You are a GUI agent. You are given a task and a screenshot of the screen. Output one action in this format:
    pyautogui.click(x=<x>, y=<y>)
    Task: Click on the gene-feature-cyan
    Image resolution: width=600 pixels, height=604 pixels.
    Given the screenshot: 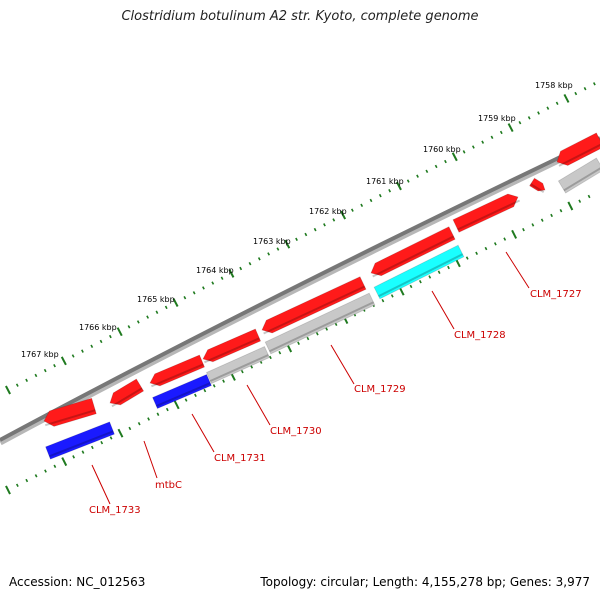 What is the action you would take?
    pyautogui.click(x=419, y=272)
    